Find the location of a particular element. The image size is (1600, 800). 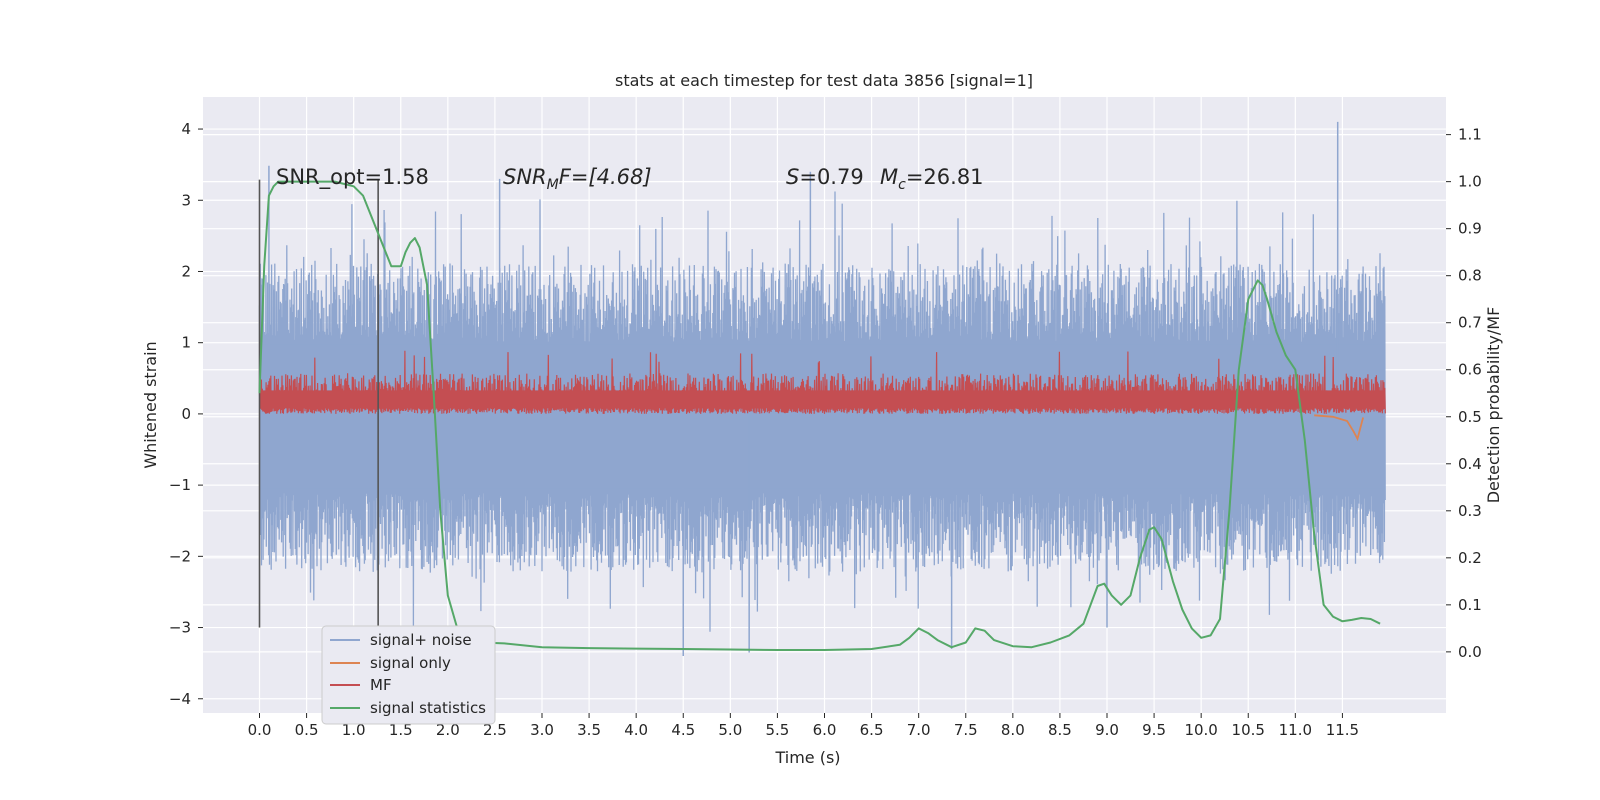

x-tick-label: 8.5 is located at coordinates (1060, 730).